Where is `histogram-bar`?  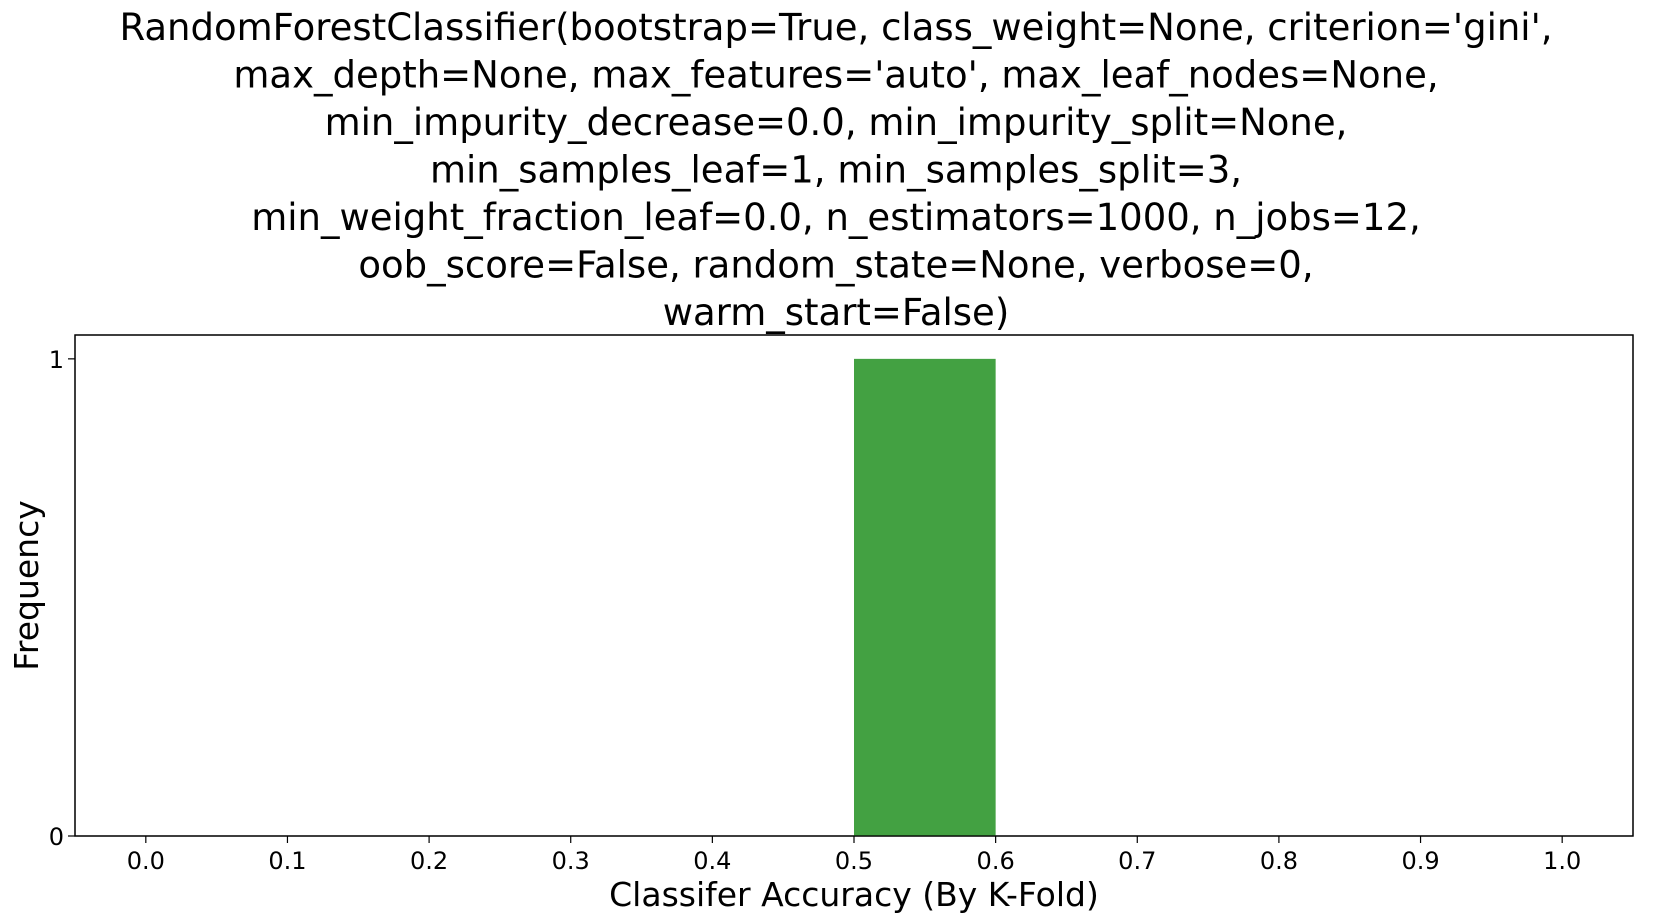
histogram-bar is located at coordinates (925, 597).